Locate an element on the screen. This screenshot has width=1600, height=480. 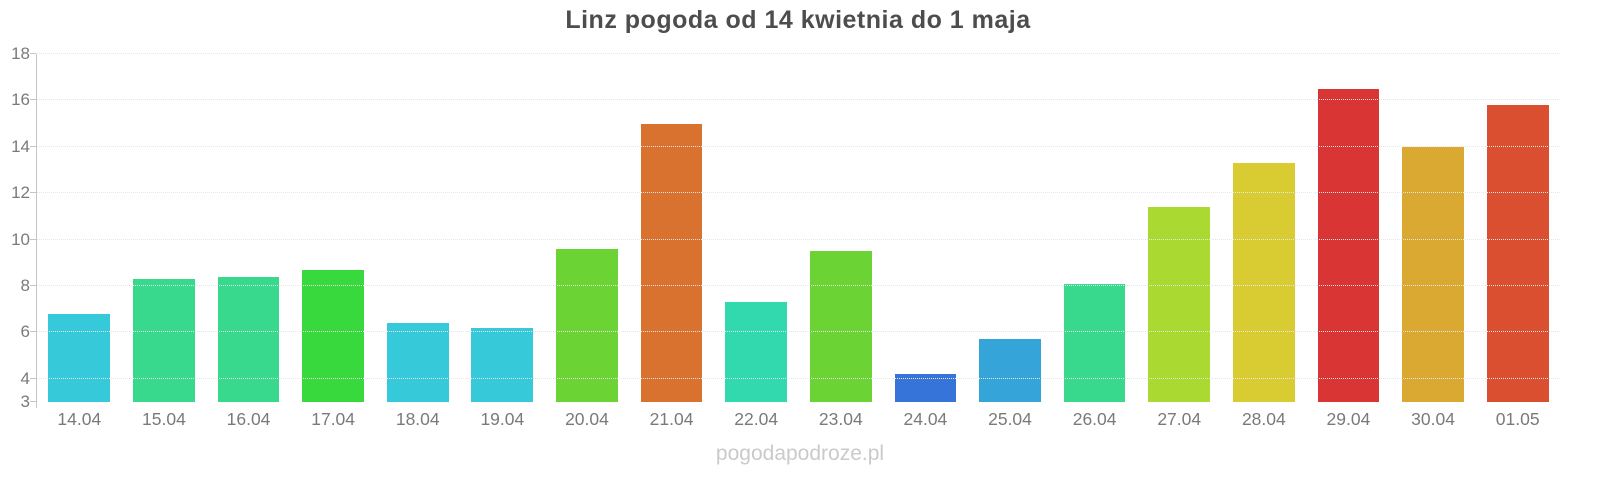
bar-16.04 is located at coordinates (248, 339).